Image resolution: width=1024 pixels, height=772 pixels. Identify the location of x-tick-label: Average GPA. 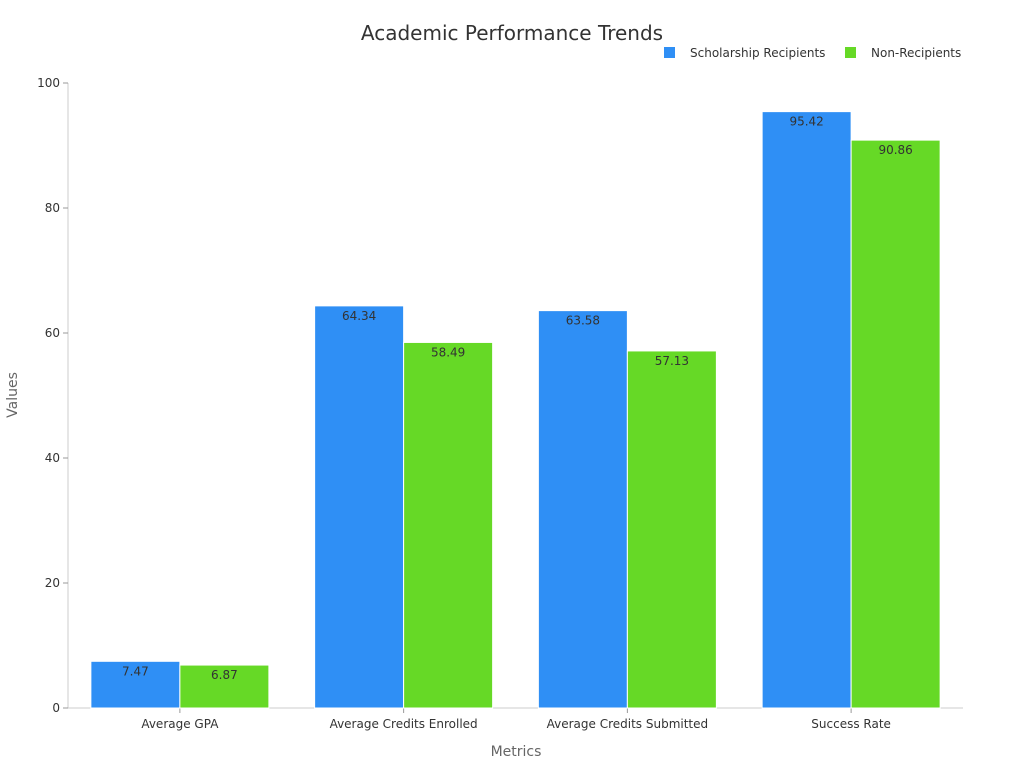
(180, 724).